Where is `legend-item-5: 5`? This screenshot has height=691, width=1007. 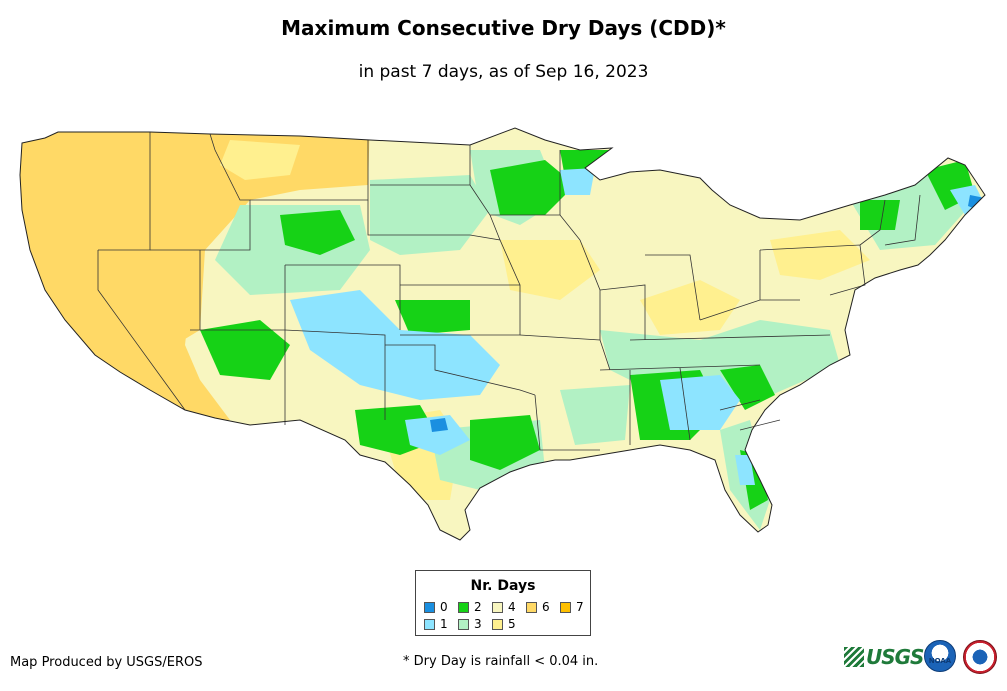 legend-item-5: 5 is located at coordinates (504, 624).